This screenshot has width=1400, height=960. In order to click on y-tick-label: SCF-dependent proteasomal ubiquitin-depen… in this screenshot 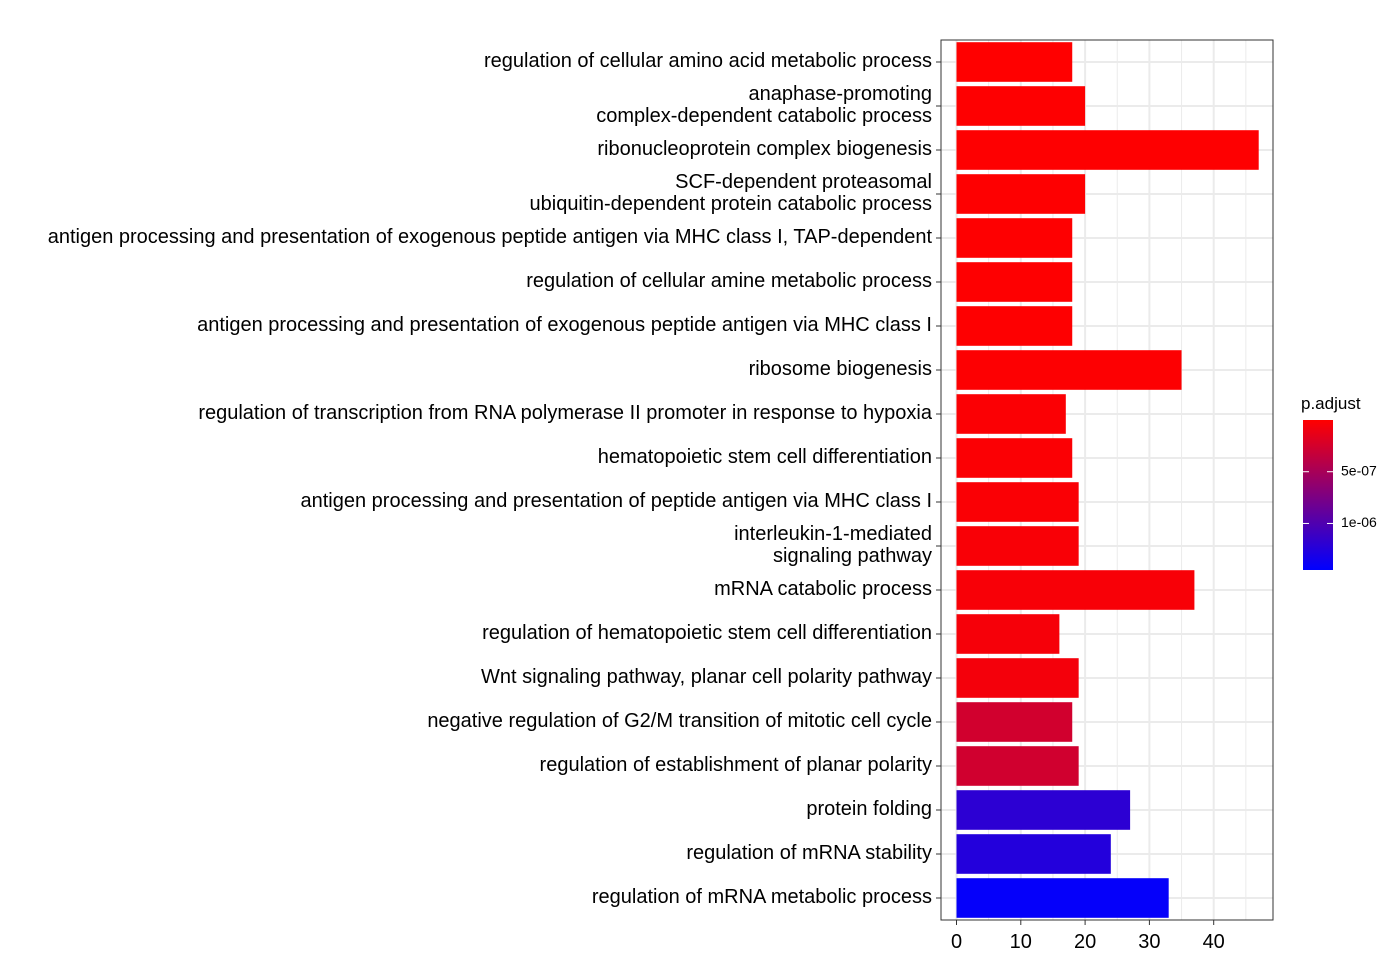, I will do `click(731, 193)`.